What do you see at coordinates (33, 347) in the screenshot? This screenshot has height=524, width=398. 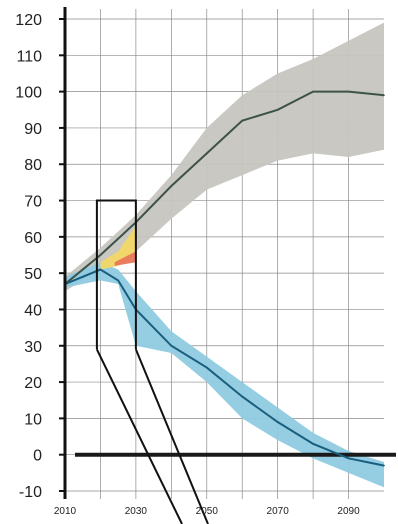 I see `y-tick-label: 30` at bounding box center [33, 347].